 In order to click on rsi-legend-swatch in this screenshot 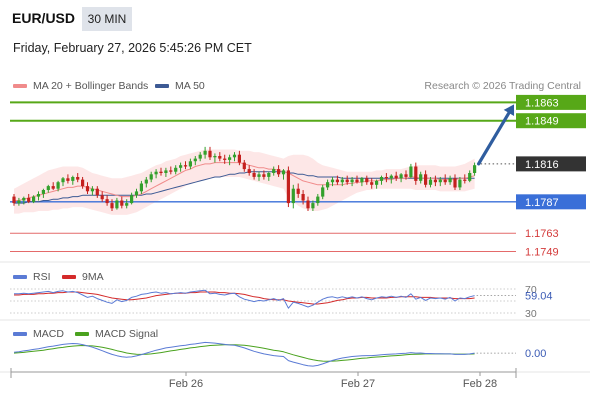, I will do `click(20, 277)`.